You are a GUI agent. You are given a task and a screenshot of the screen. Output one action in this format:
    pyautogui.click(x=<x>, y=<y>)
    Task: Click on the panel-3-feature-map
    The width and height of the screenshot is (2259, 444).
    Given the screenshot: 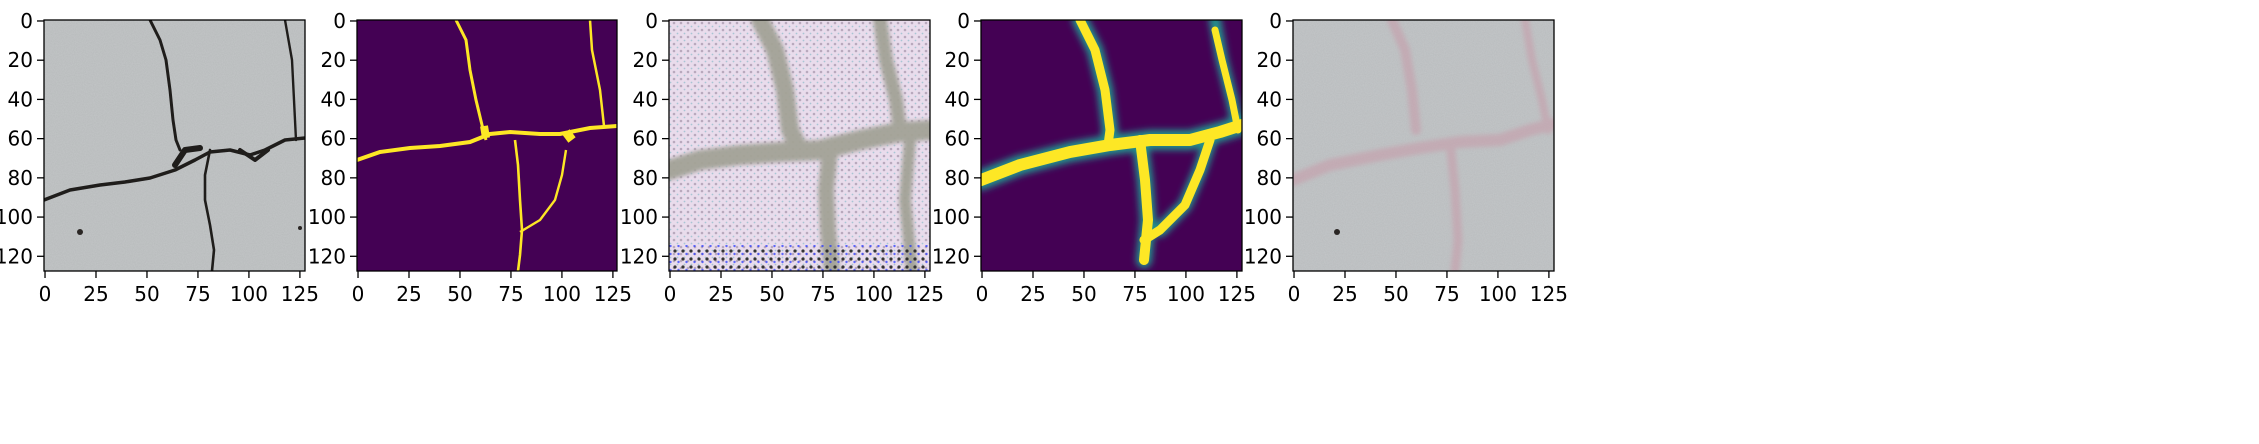 What is the action you would take?
    pyautogui.click(x=799, y=145)
    